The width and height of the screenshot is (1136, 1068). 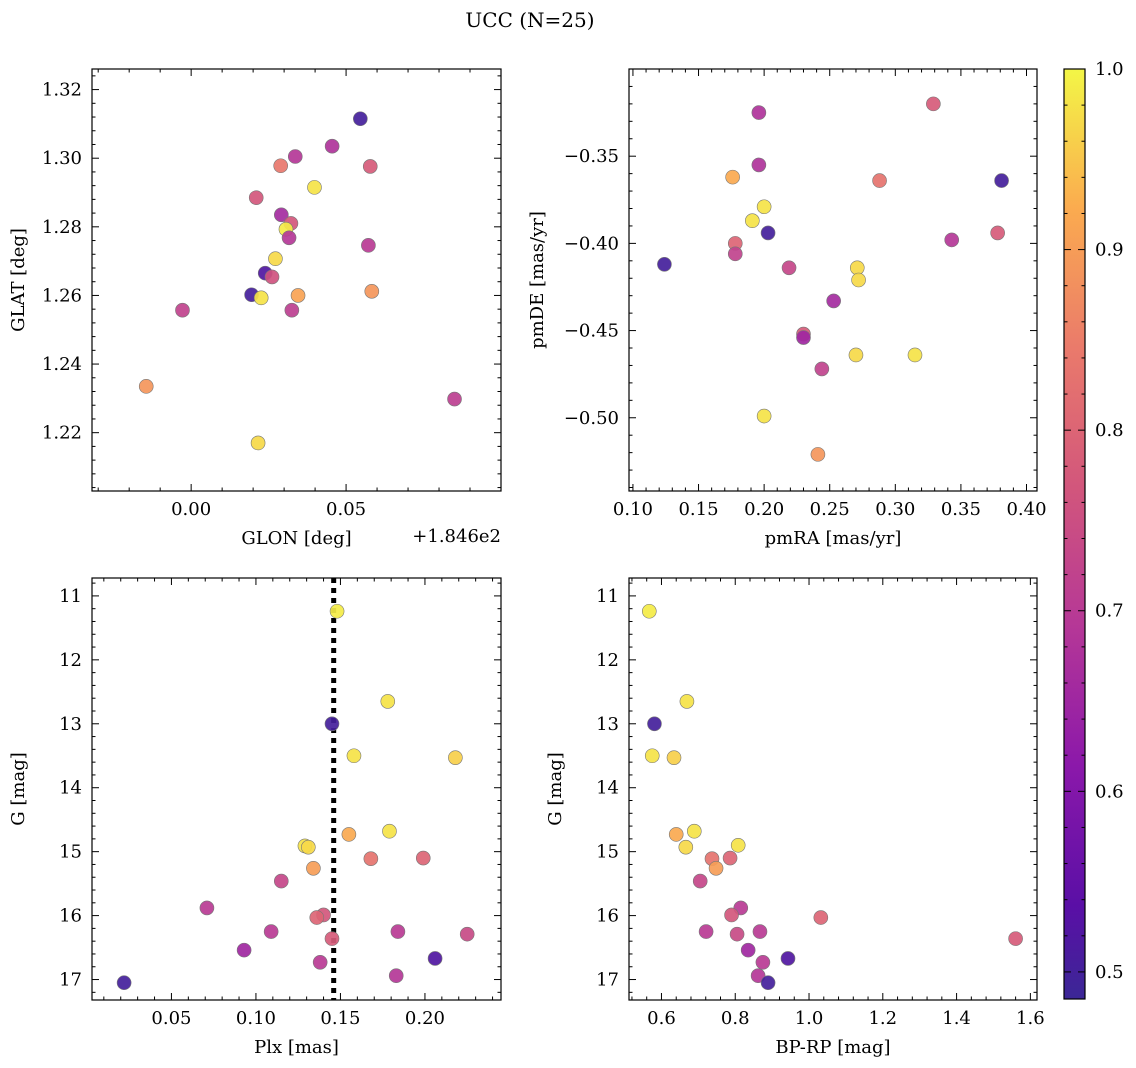 I want to click on x-tick-label: 0.15, so click(x=340, y=1018).